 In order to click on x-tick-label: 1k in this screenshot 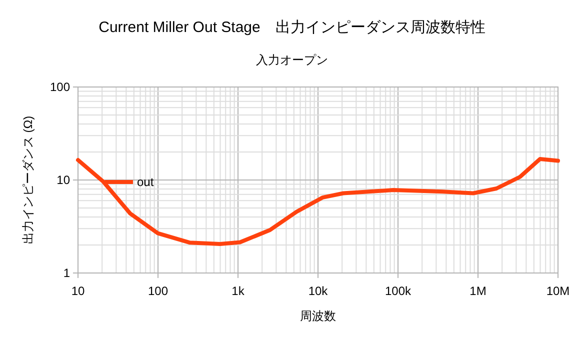, I will do `click(239, 291)`.